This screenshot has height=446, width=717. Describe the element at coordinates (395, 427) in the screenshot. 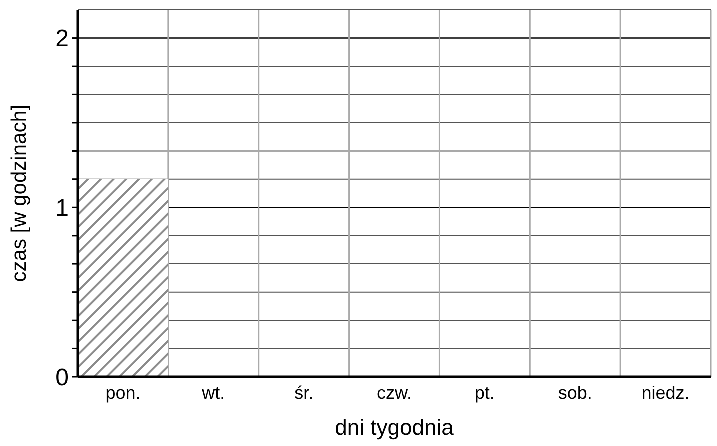

I see `x-axis-title: dni tygodnia` at that location.